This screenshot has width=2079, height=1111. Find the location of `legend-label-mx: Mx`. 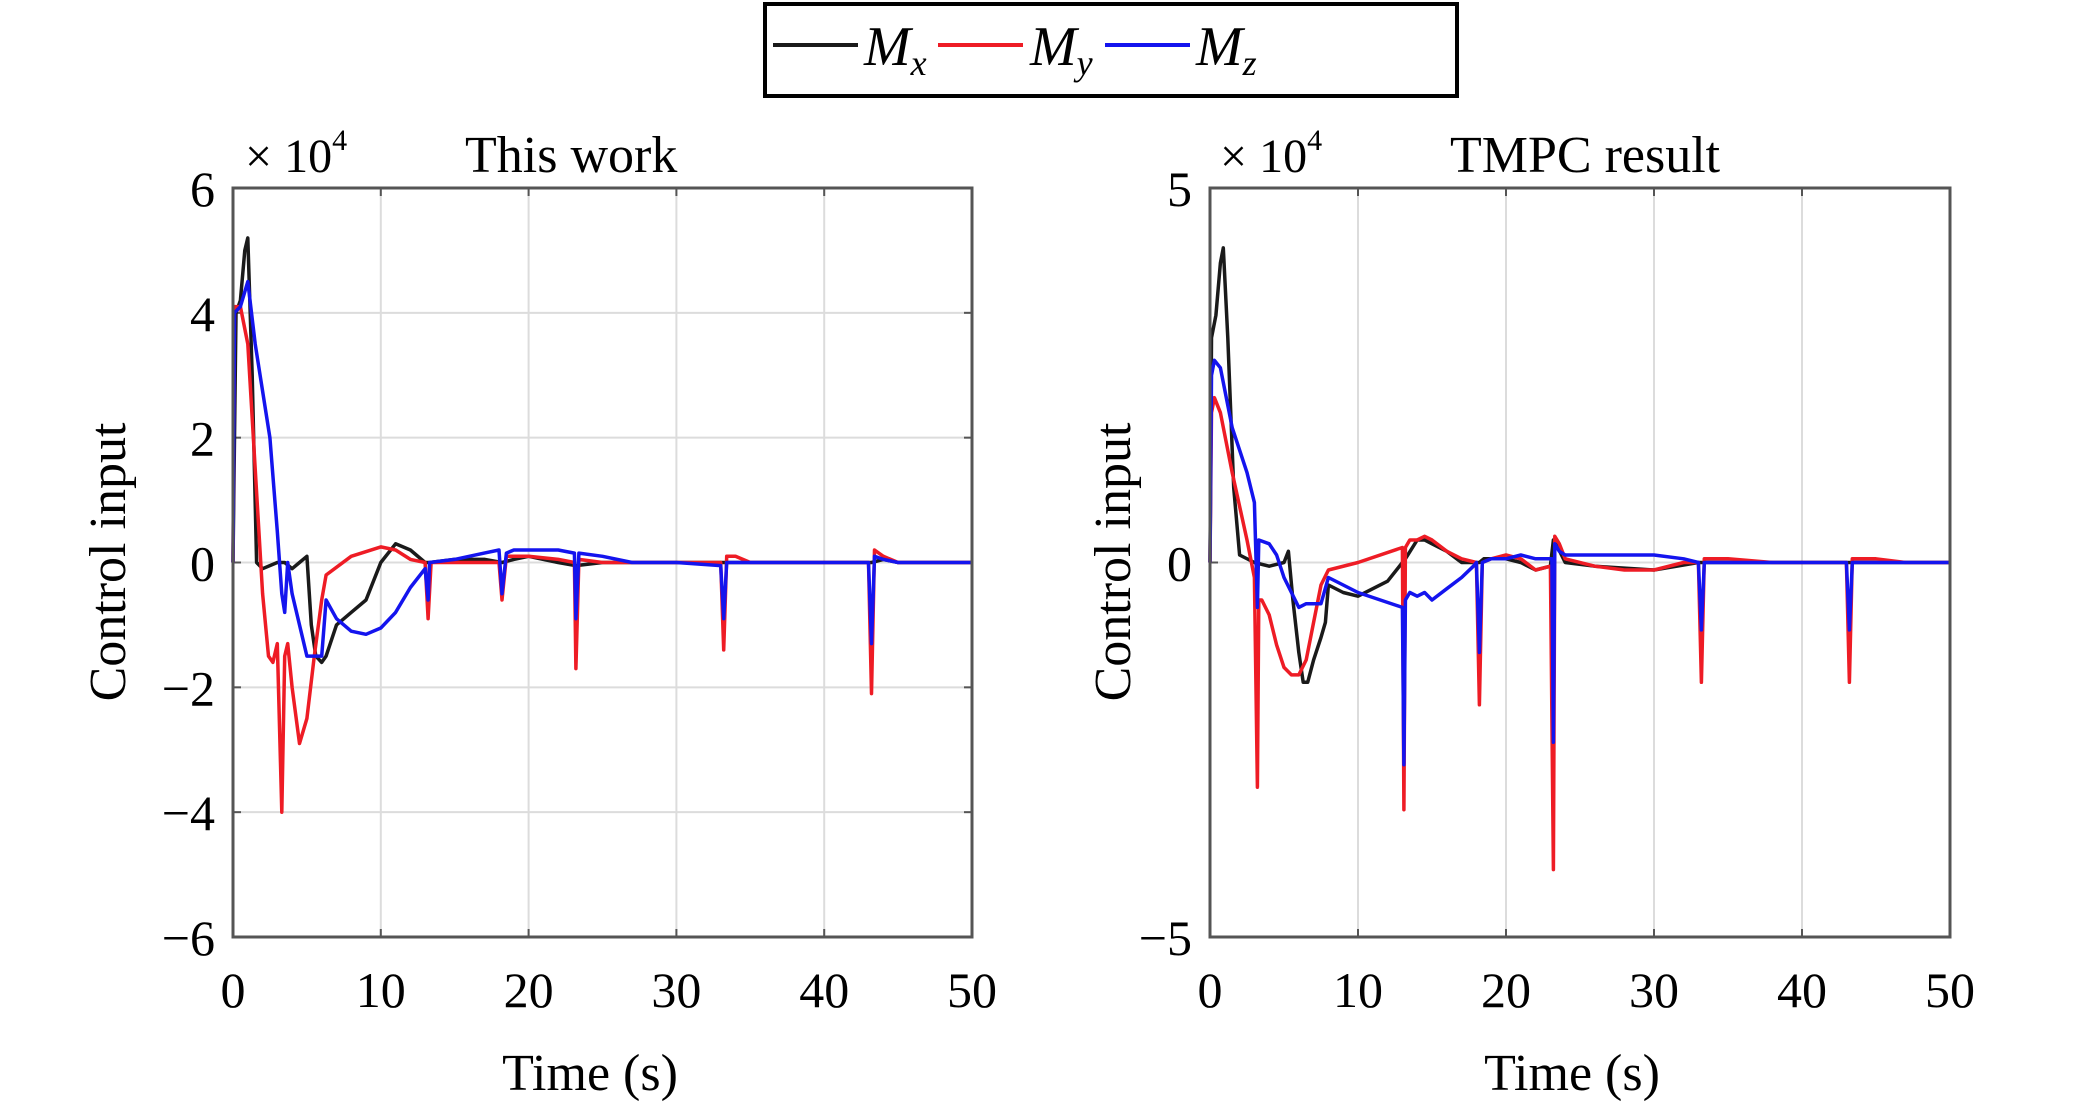

legend-label-mx: Mx is located at coordinates (895, 49).